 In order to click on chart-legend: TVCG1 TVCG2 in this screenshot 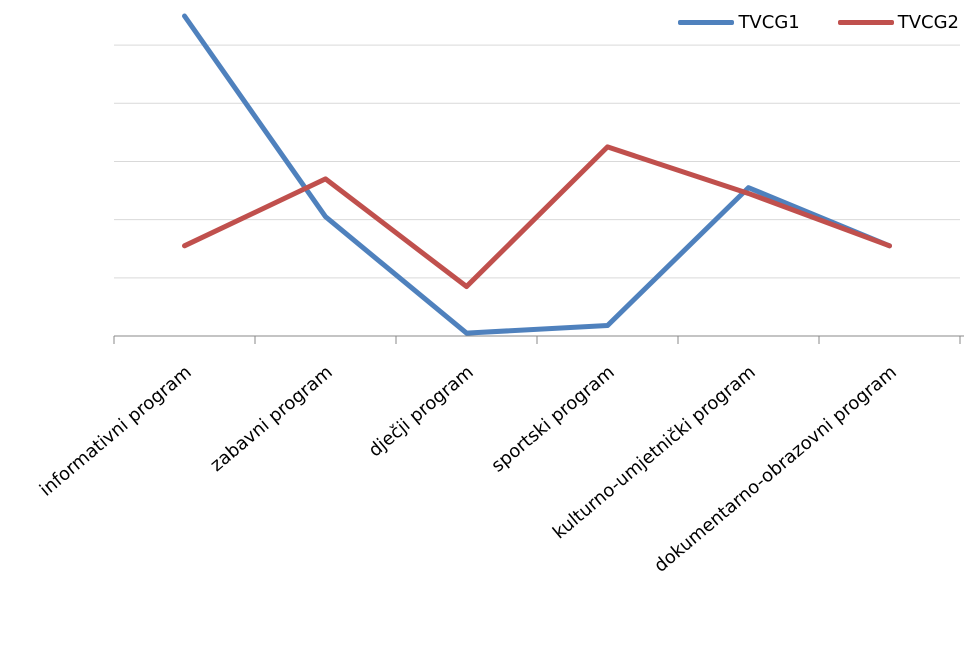, I will do `click(818, 22)`.